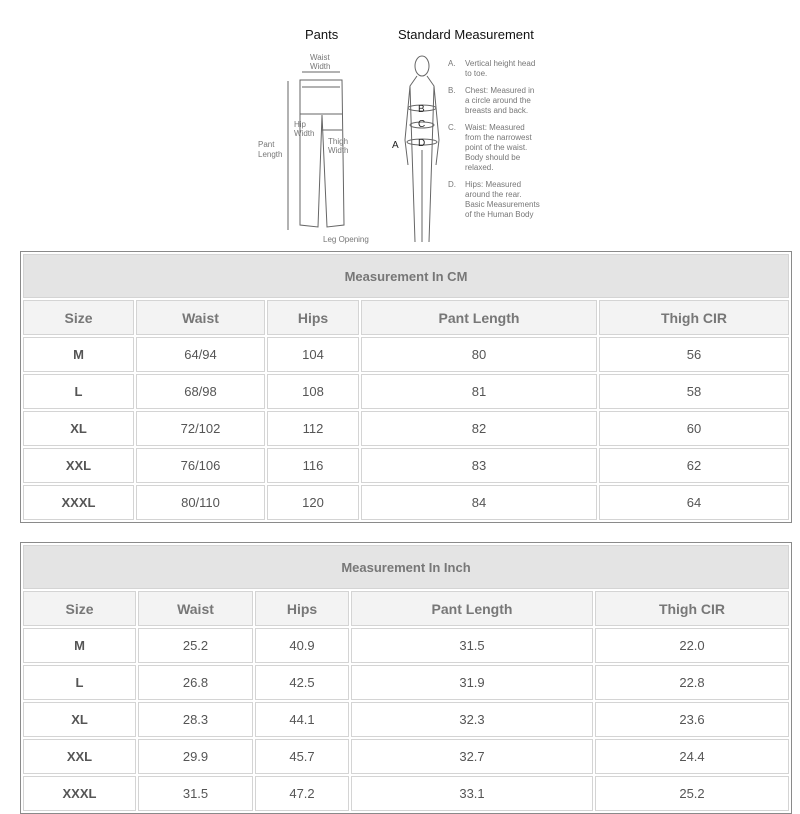 The image size is (800, 814). I want to click on table-row: L 68/98 108 81 58, so click(406, 391).